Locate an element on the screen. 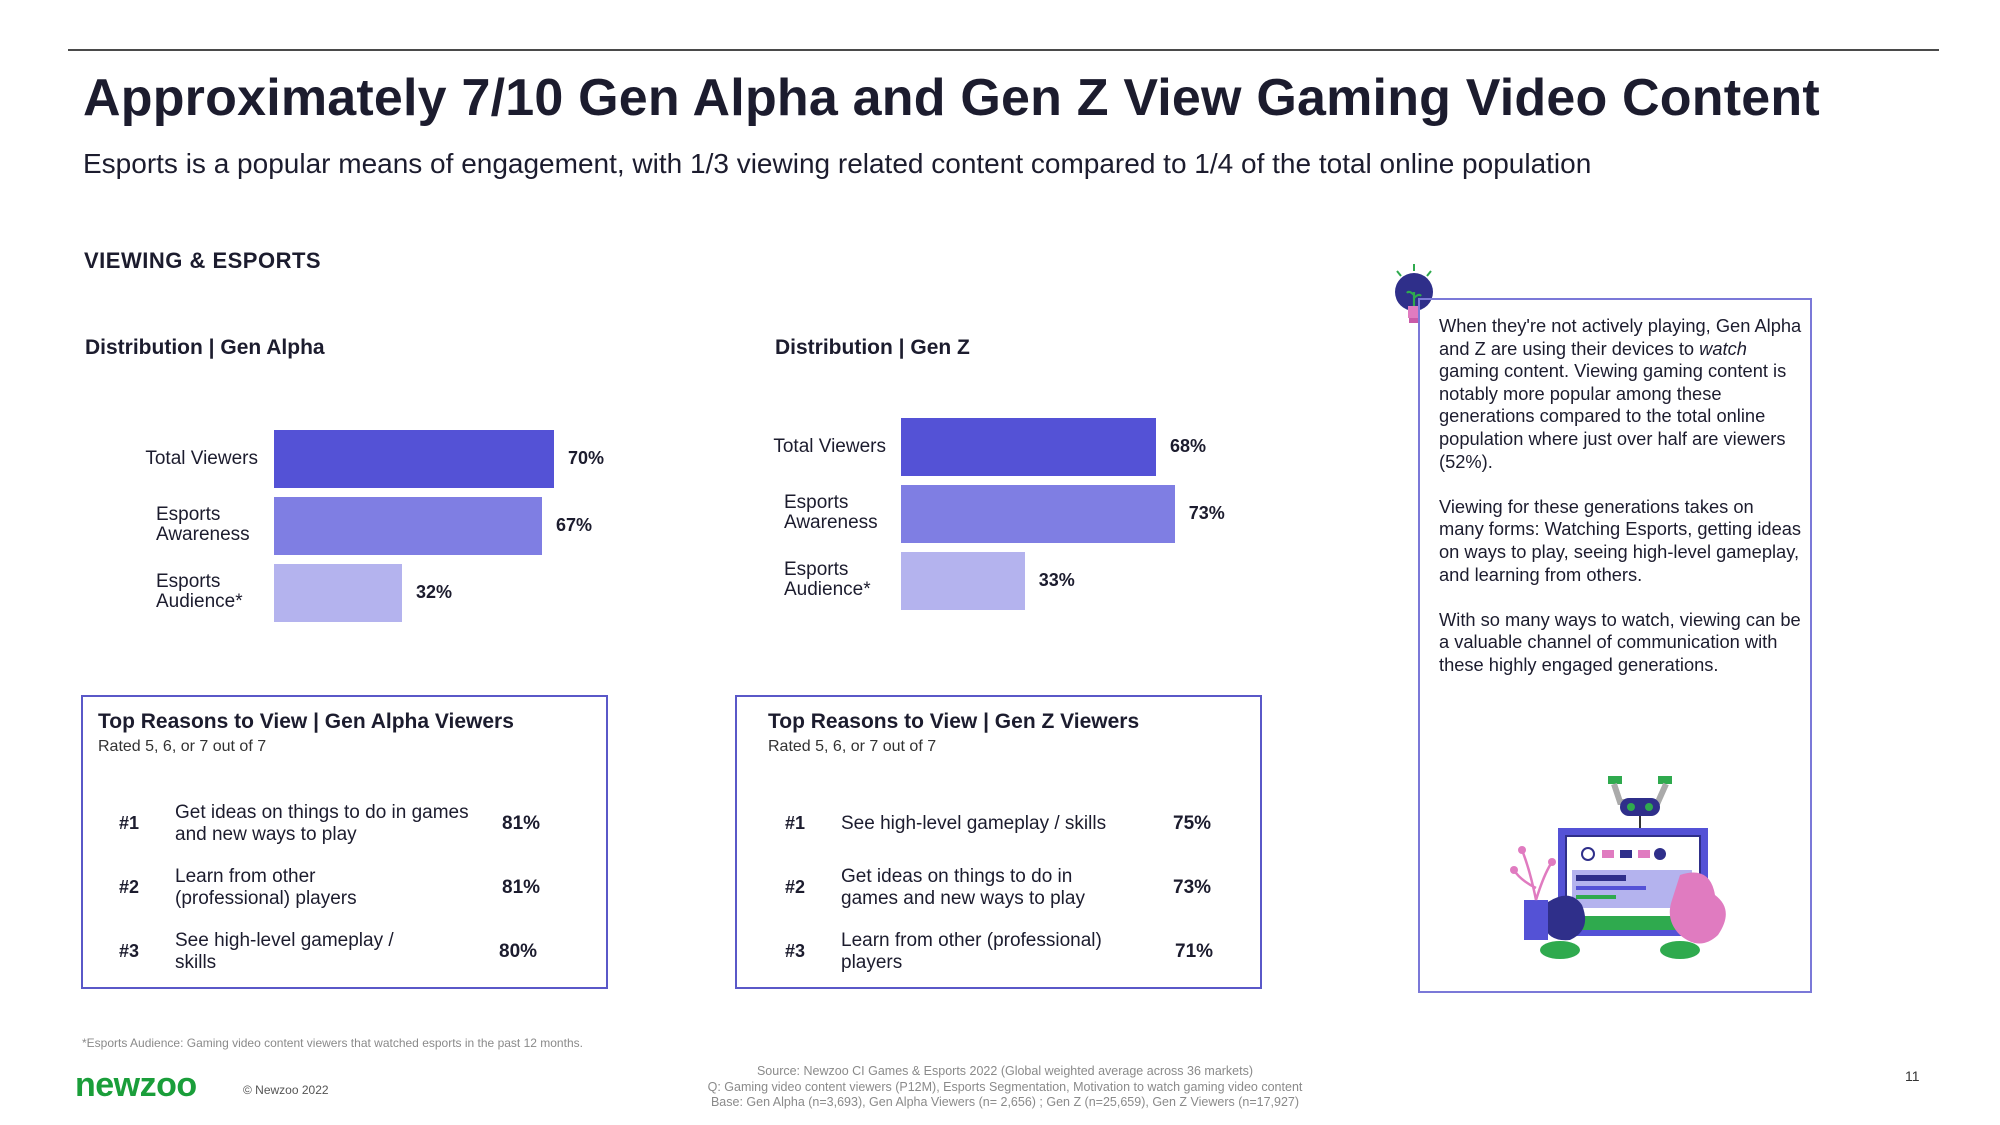  top-rule is located at coordinates (1003, 50).